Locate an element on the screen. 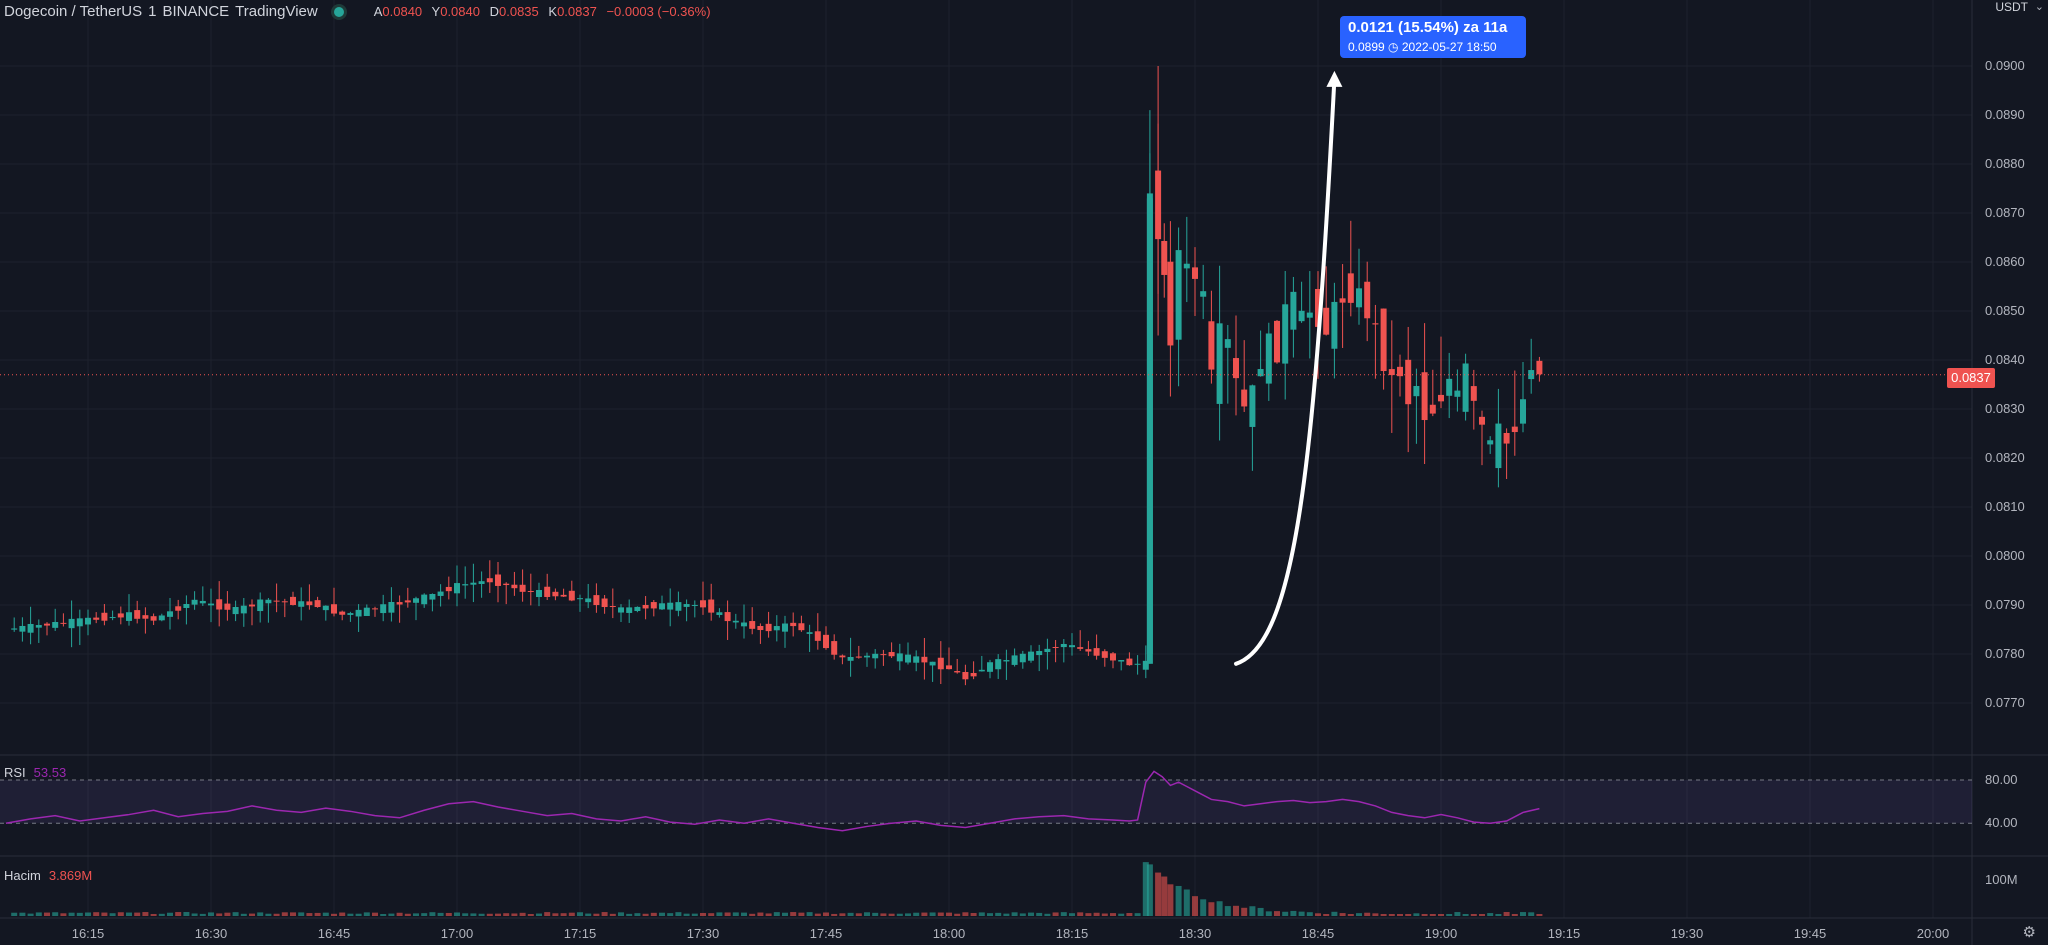 The image size is (2048, 945). measure-arrow-line is located at coordinates (1285, 371).